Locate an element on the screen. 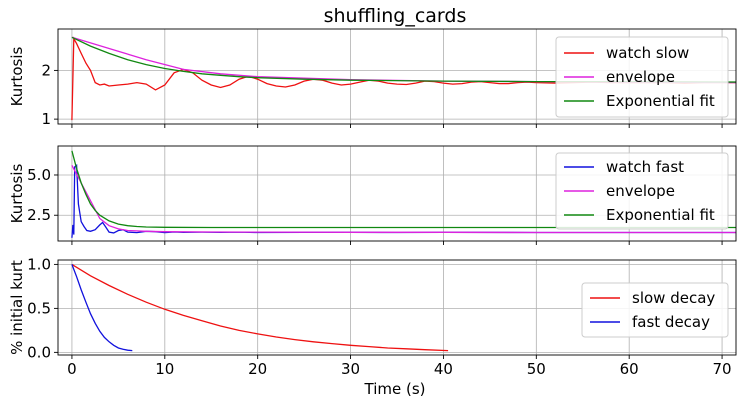 The height and width of the screenshot is (402, 744). x-tick-label: 70 is located at coordinates (722, 369).